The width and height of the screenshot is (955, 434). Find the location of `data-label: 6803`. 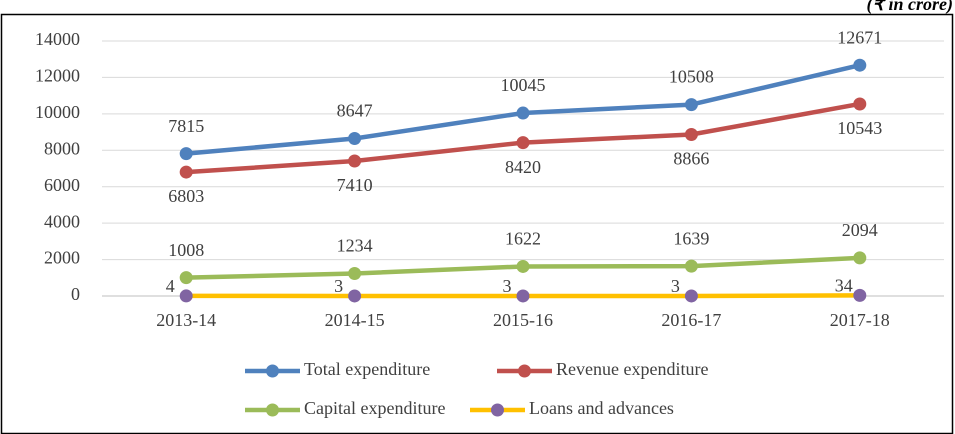

data-label: 6803 is located at coordinates (186, 196).